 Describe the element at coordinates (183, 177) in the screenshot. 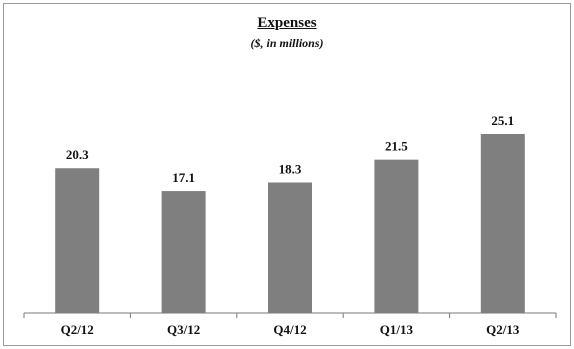

I see `bar-value-label: 17.1` at that location.